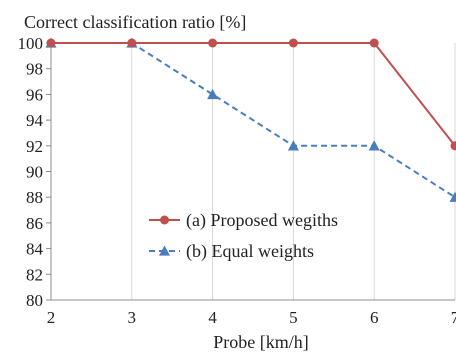 The width and height of the screenshot is (456, 354). I want to click on legend-marker-equal, so click(164, 250).